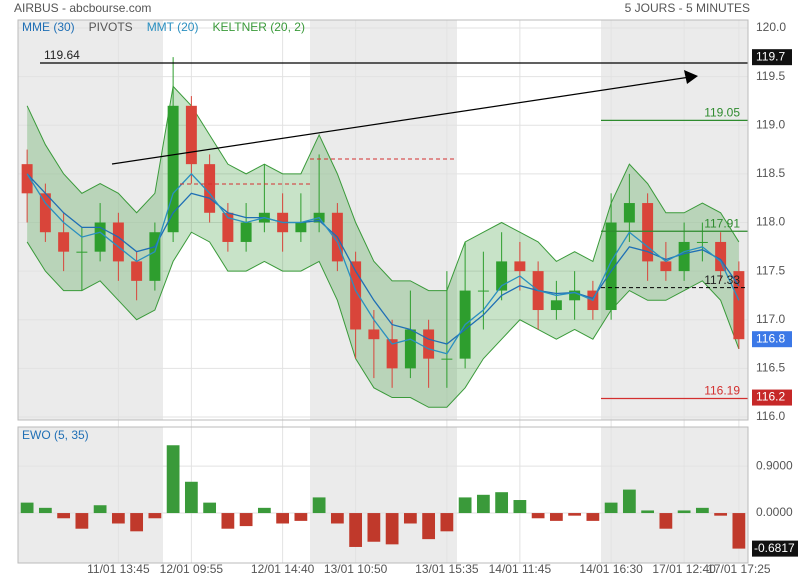  I want to click on y-tick-label: 116.0, so click(770, 416).